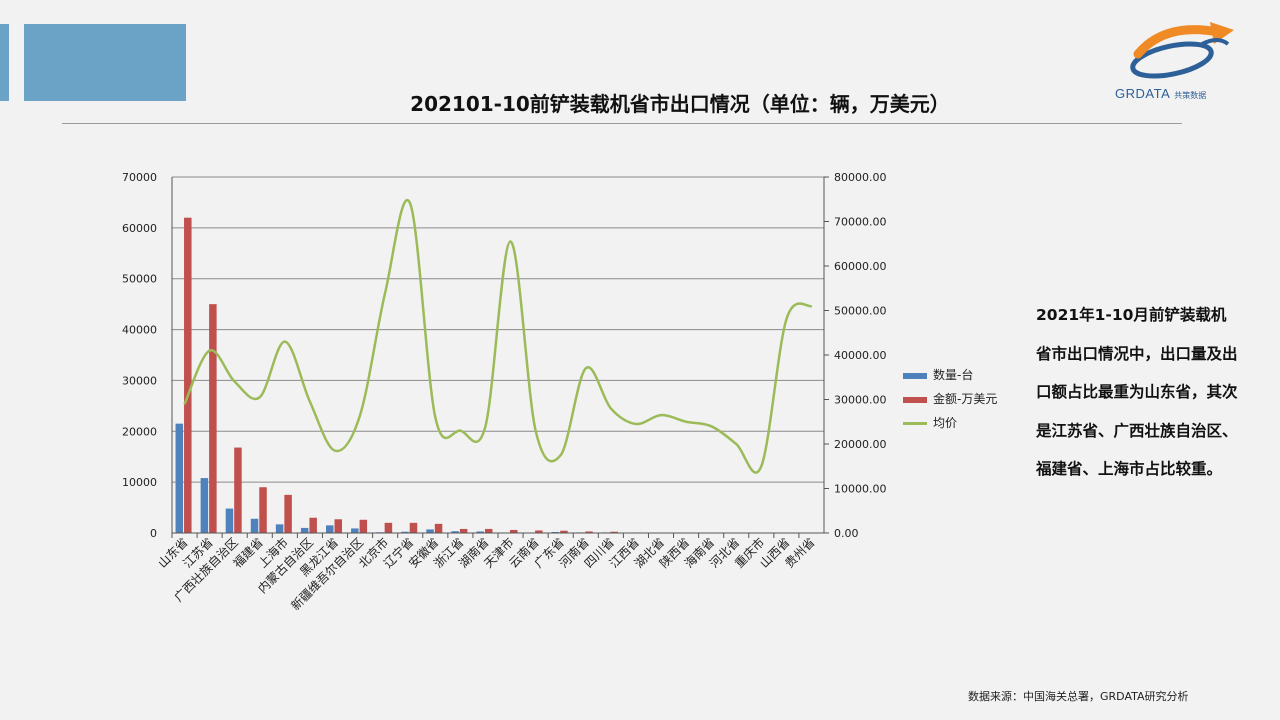  What do you see at coordinates (4, 62) in the screenshot?
I see `accent-strip` at bounding box center [4, 62].